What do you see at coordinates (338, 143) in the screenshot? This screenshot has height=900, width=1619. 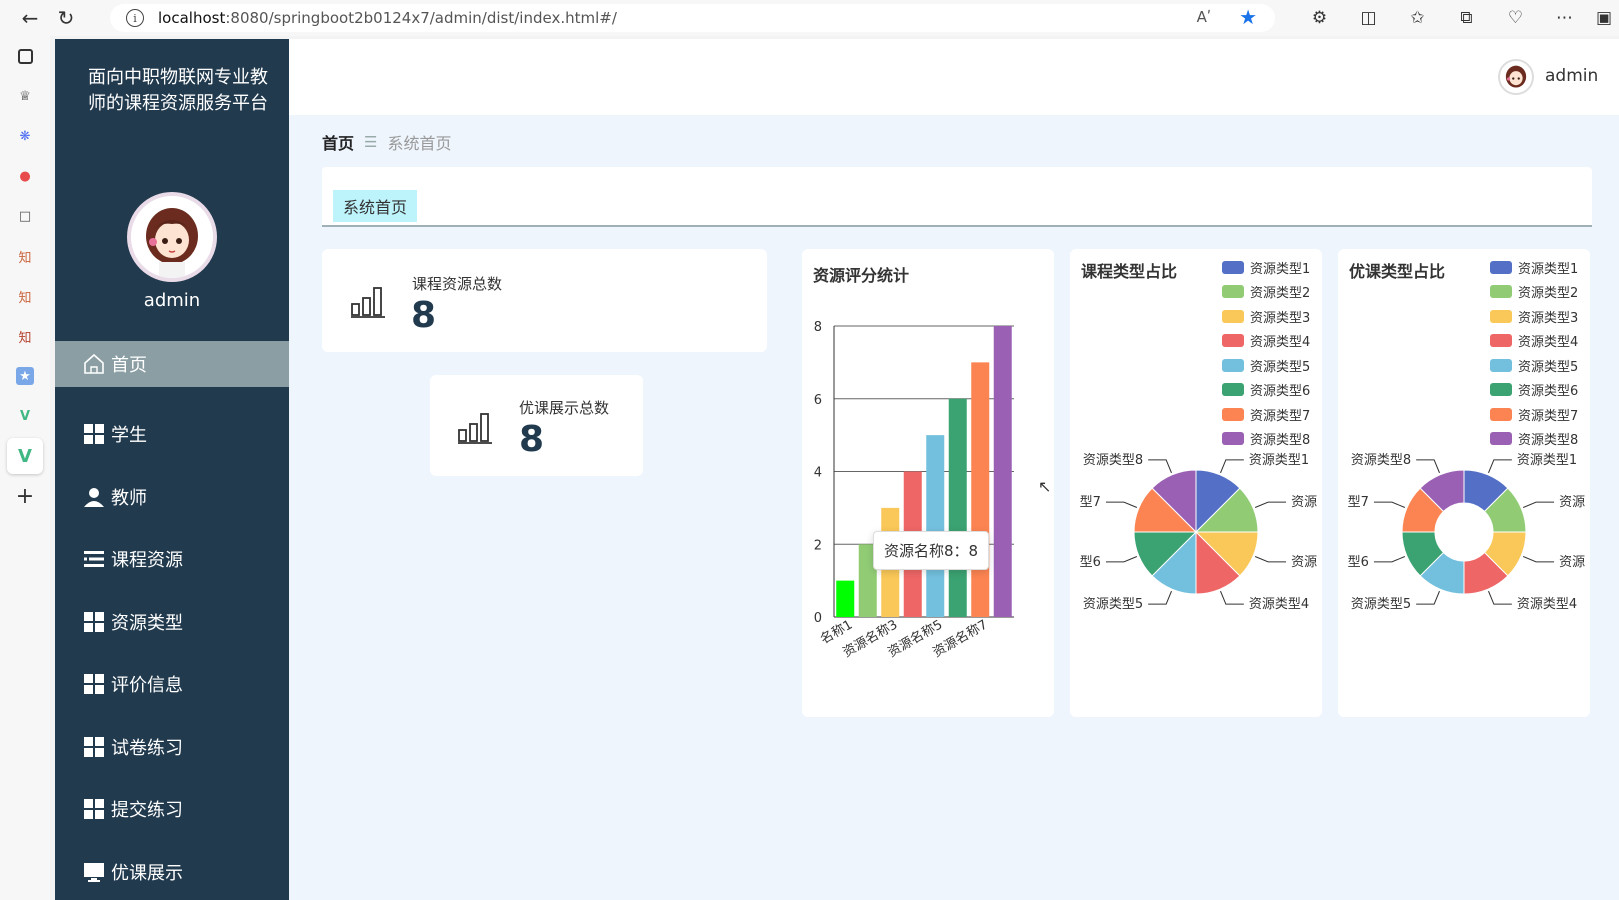 I see `breadcrumb-home: 首页` at bounding box center [338, 143].